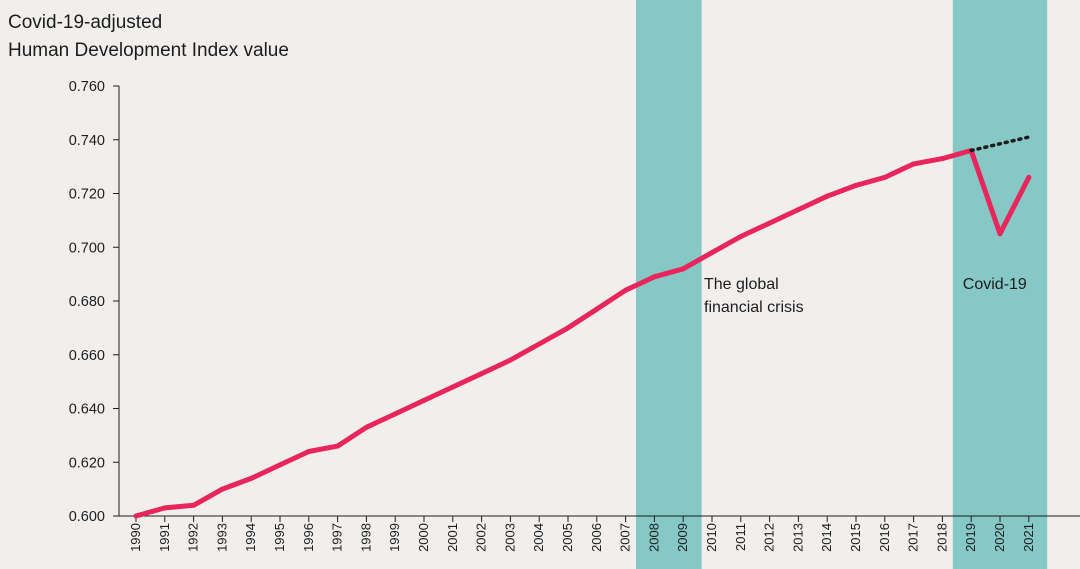 This screenshot has height=569, width=1080. Describe the element at coordinates (279, 537) in the screenshot. I see `x-tick-label: 1995` at that location.